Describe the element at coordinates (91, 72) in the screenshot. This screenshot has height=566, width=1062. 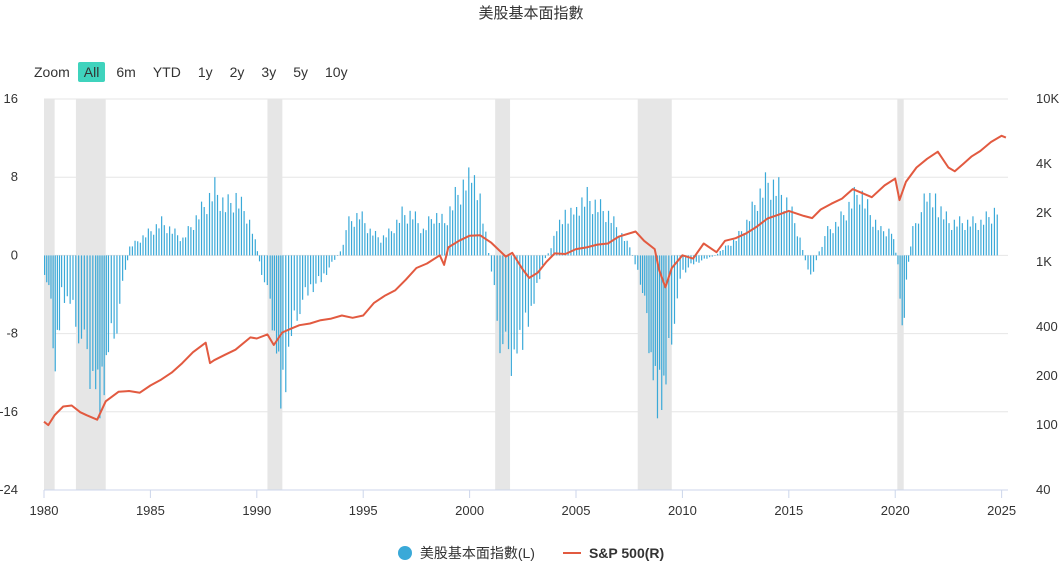
I see `zoom-button-all: All` at that location.